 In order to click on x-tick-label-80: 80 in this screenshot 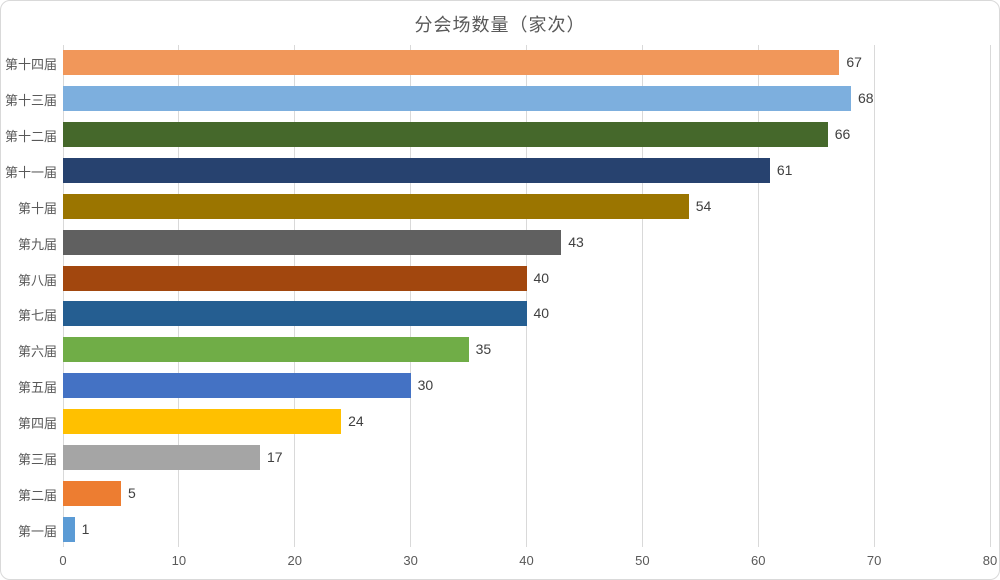, I will do `click(990, 560)`.